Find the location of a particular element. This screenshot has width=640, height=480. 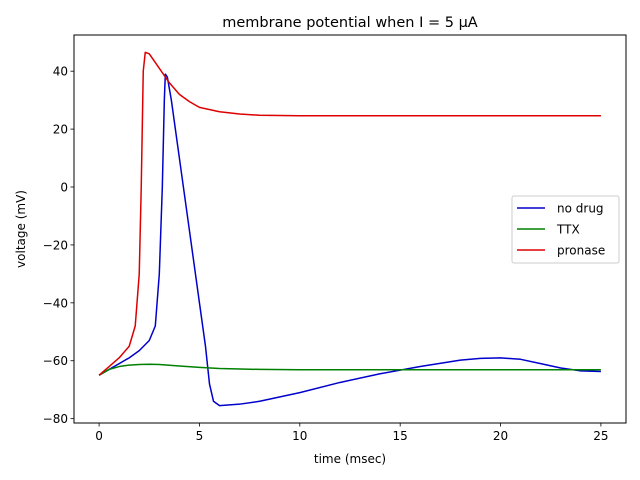

x-axis-label: time (msec) is located at coordinates (350, 459).